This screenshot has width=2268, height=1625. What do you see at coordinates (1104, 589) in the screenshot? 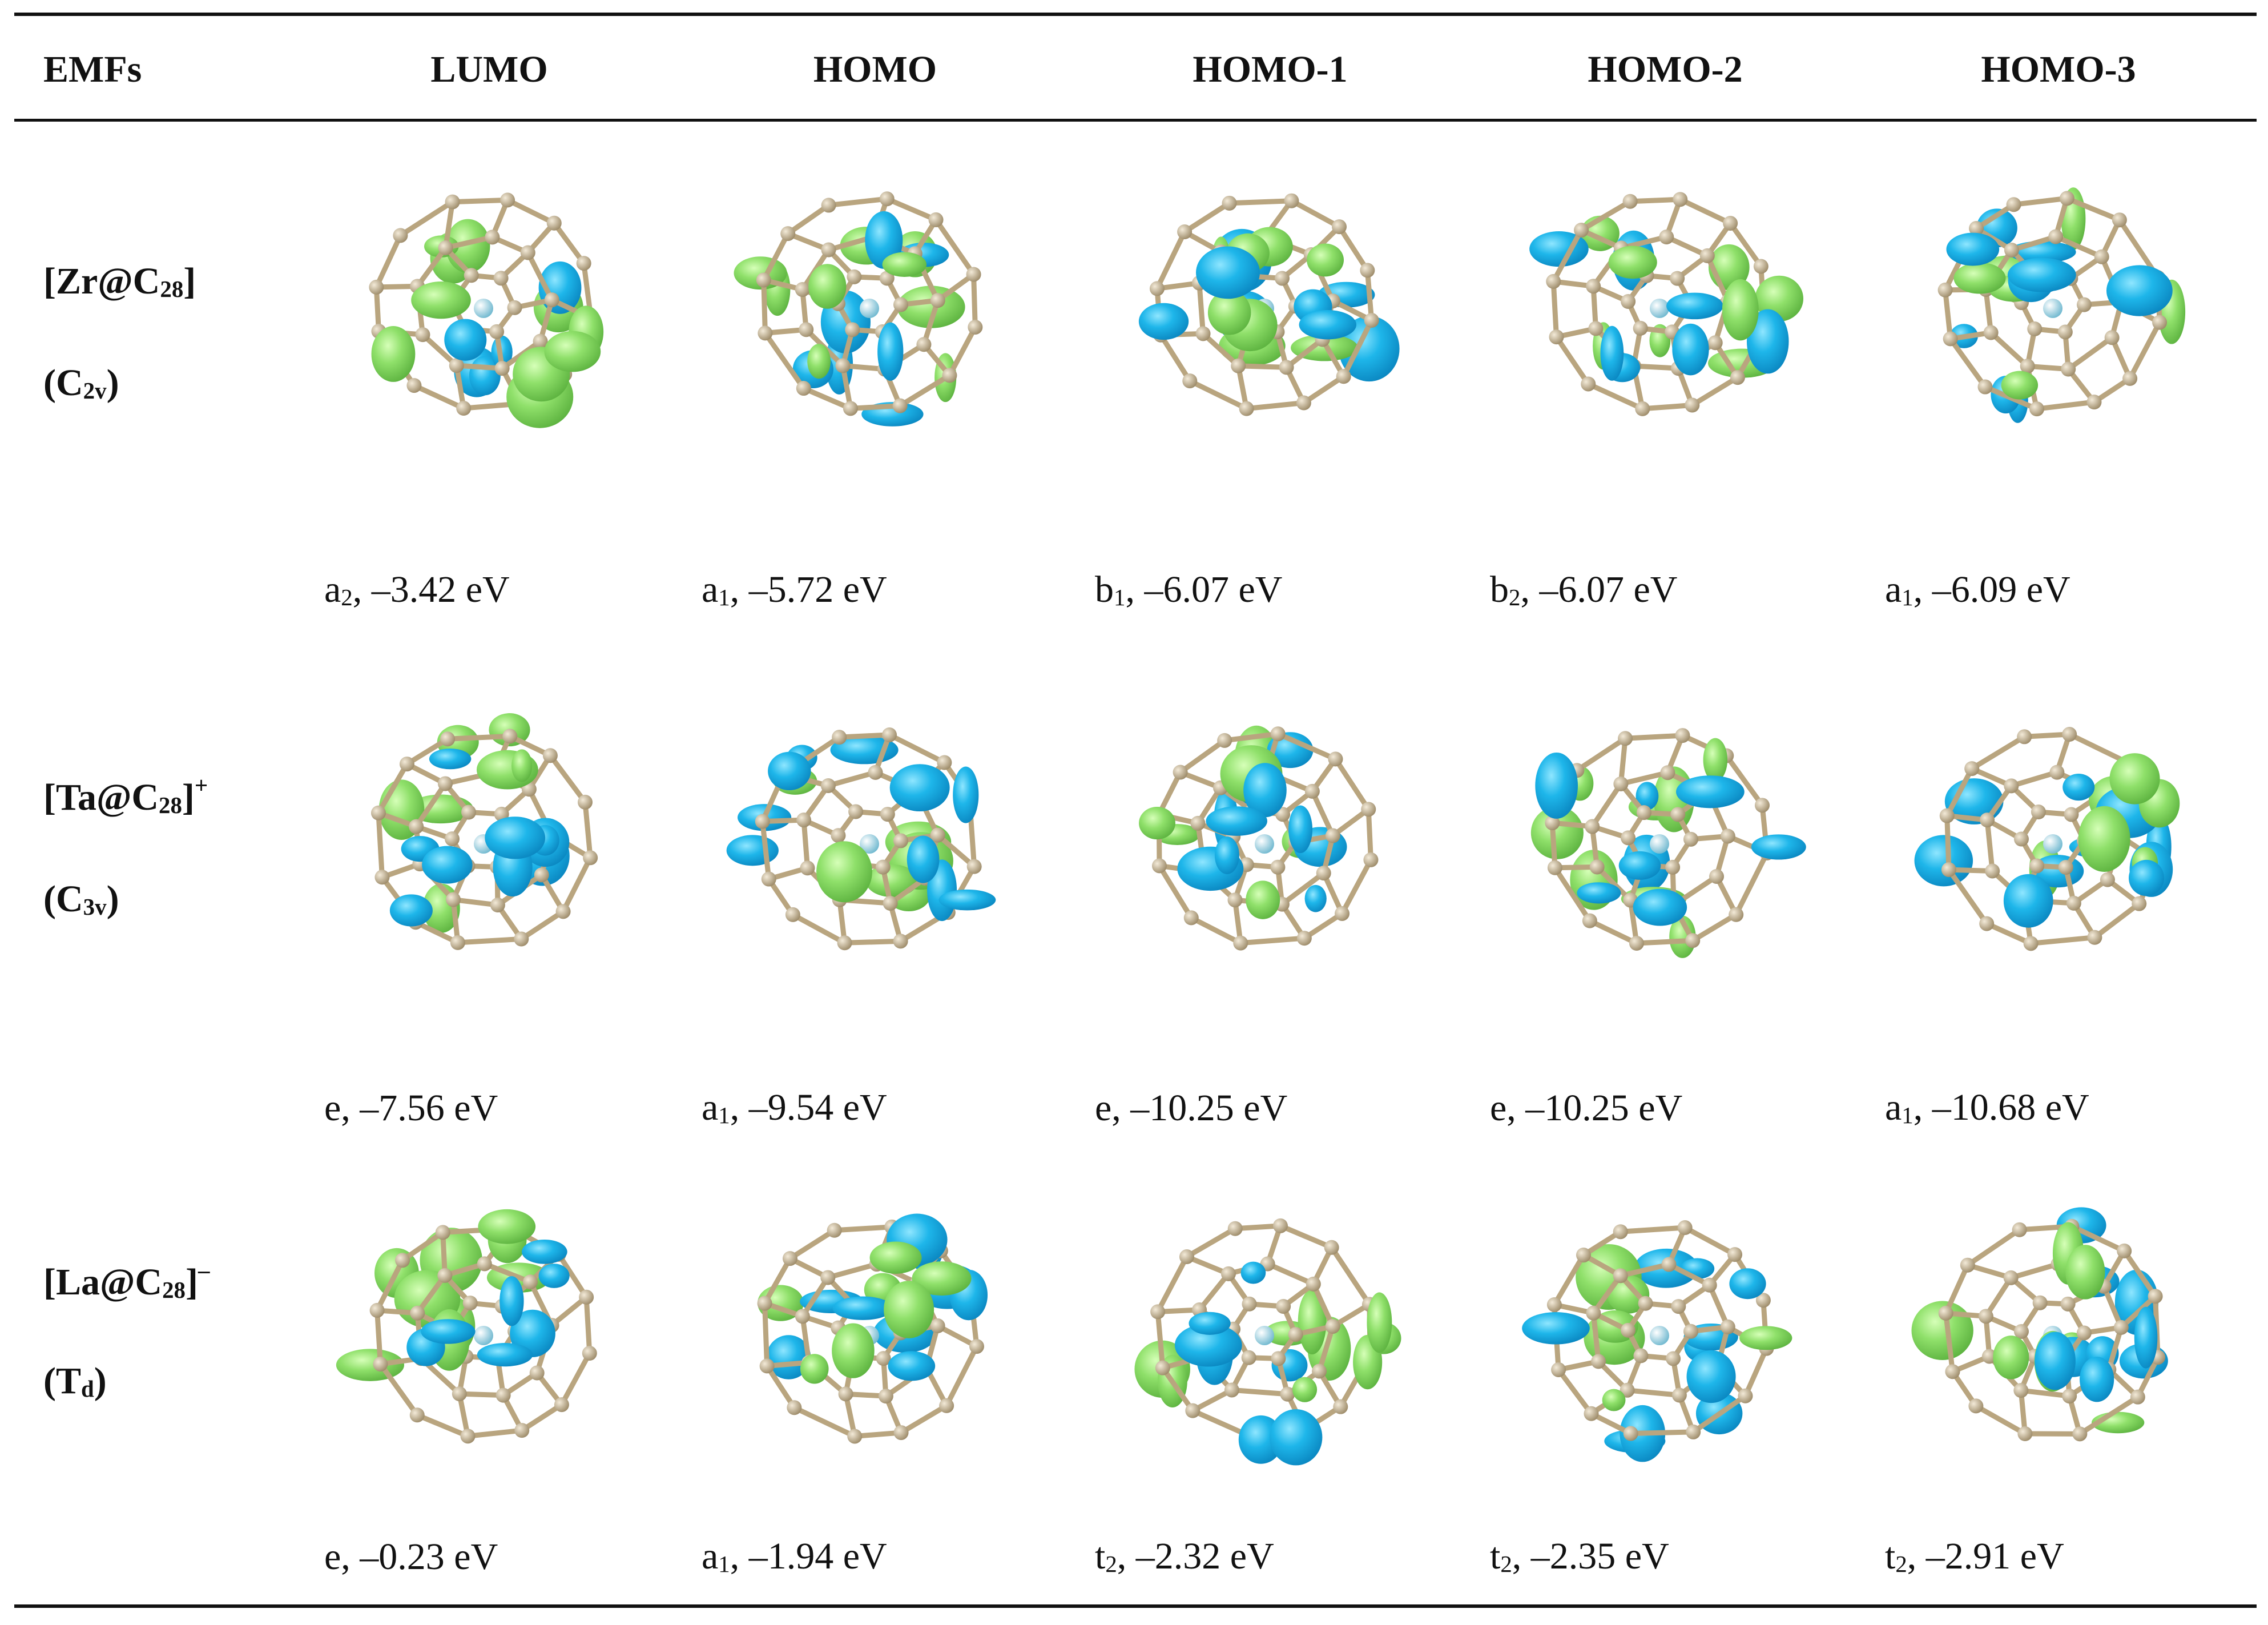
I see `text-run: b` at bounding box center [1104, 589].